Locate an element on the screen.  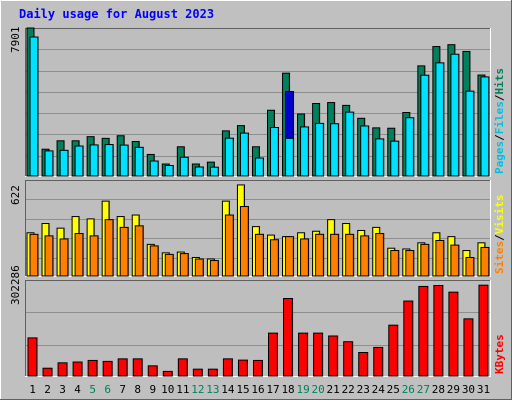
x-tick-label: 9 is located at coordinates (152, 389).